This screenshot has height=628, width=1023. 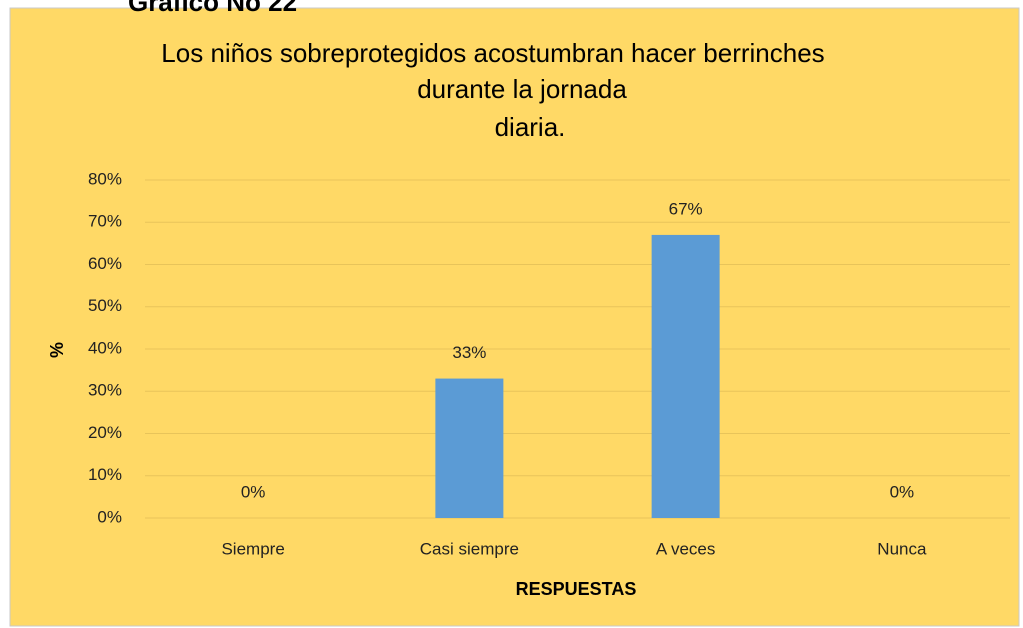 What do you see at coordinates (105, 221) in the screenshot?
I see `y-tick-label: 70%` at bounding box center [105, 221].